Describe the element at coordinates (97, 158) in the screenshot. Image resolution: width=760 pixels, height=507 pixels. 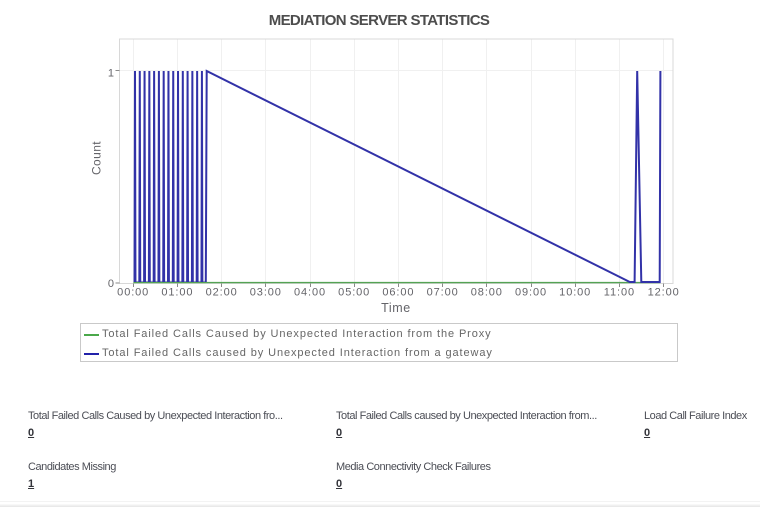
I see `svg-text: Count` at that location.